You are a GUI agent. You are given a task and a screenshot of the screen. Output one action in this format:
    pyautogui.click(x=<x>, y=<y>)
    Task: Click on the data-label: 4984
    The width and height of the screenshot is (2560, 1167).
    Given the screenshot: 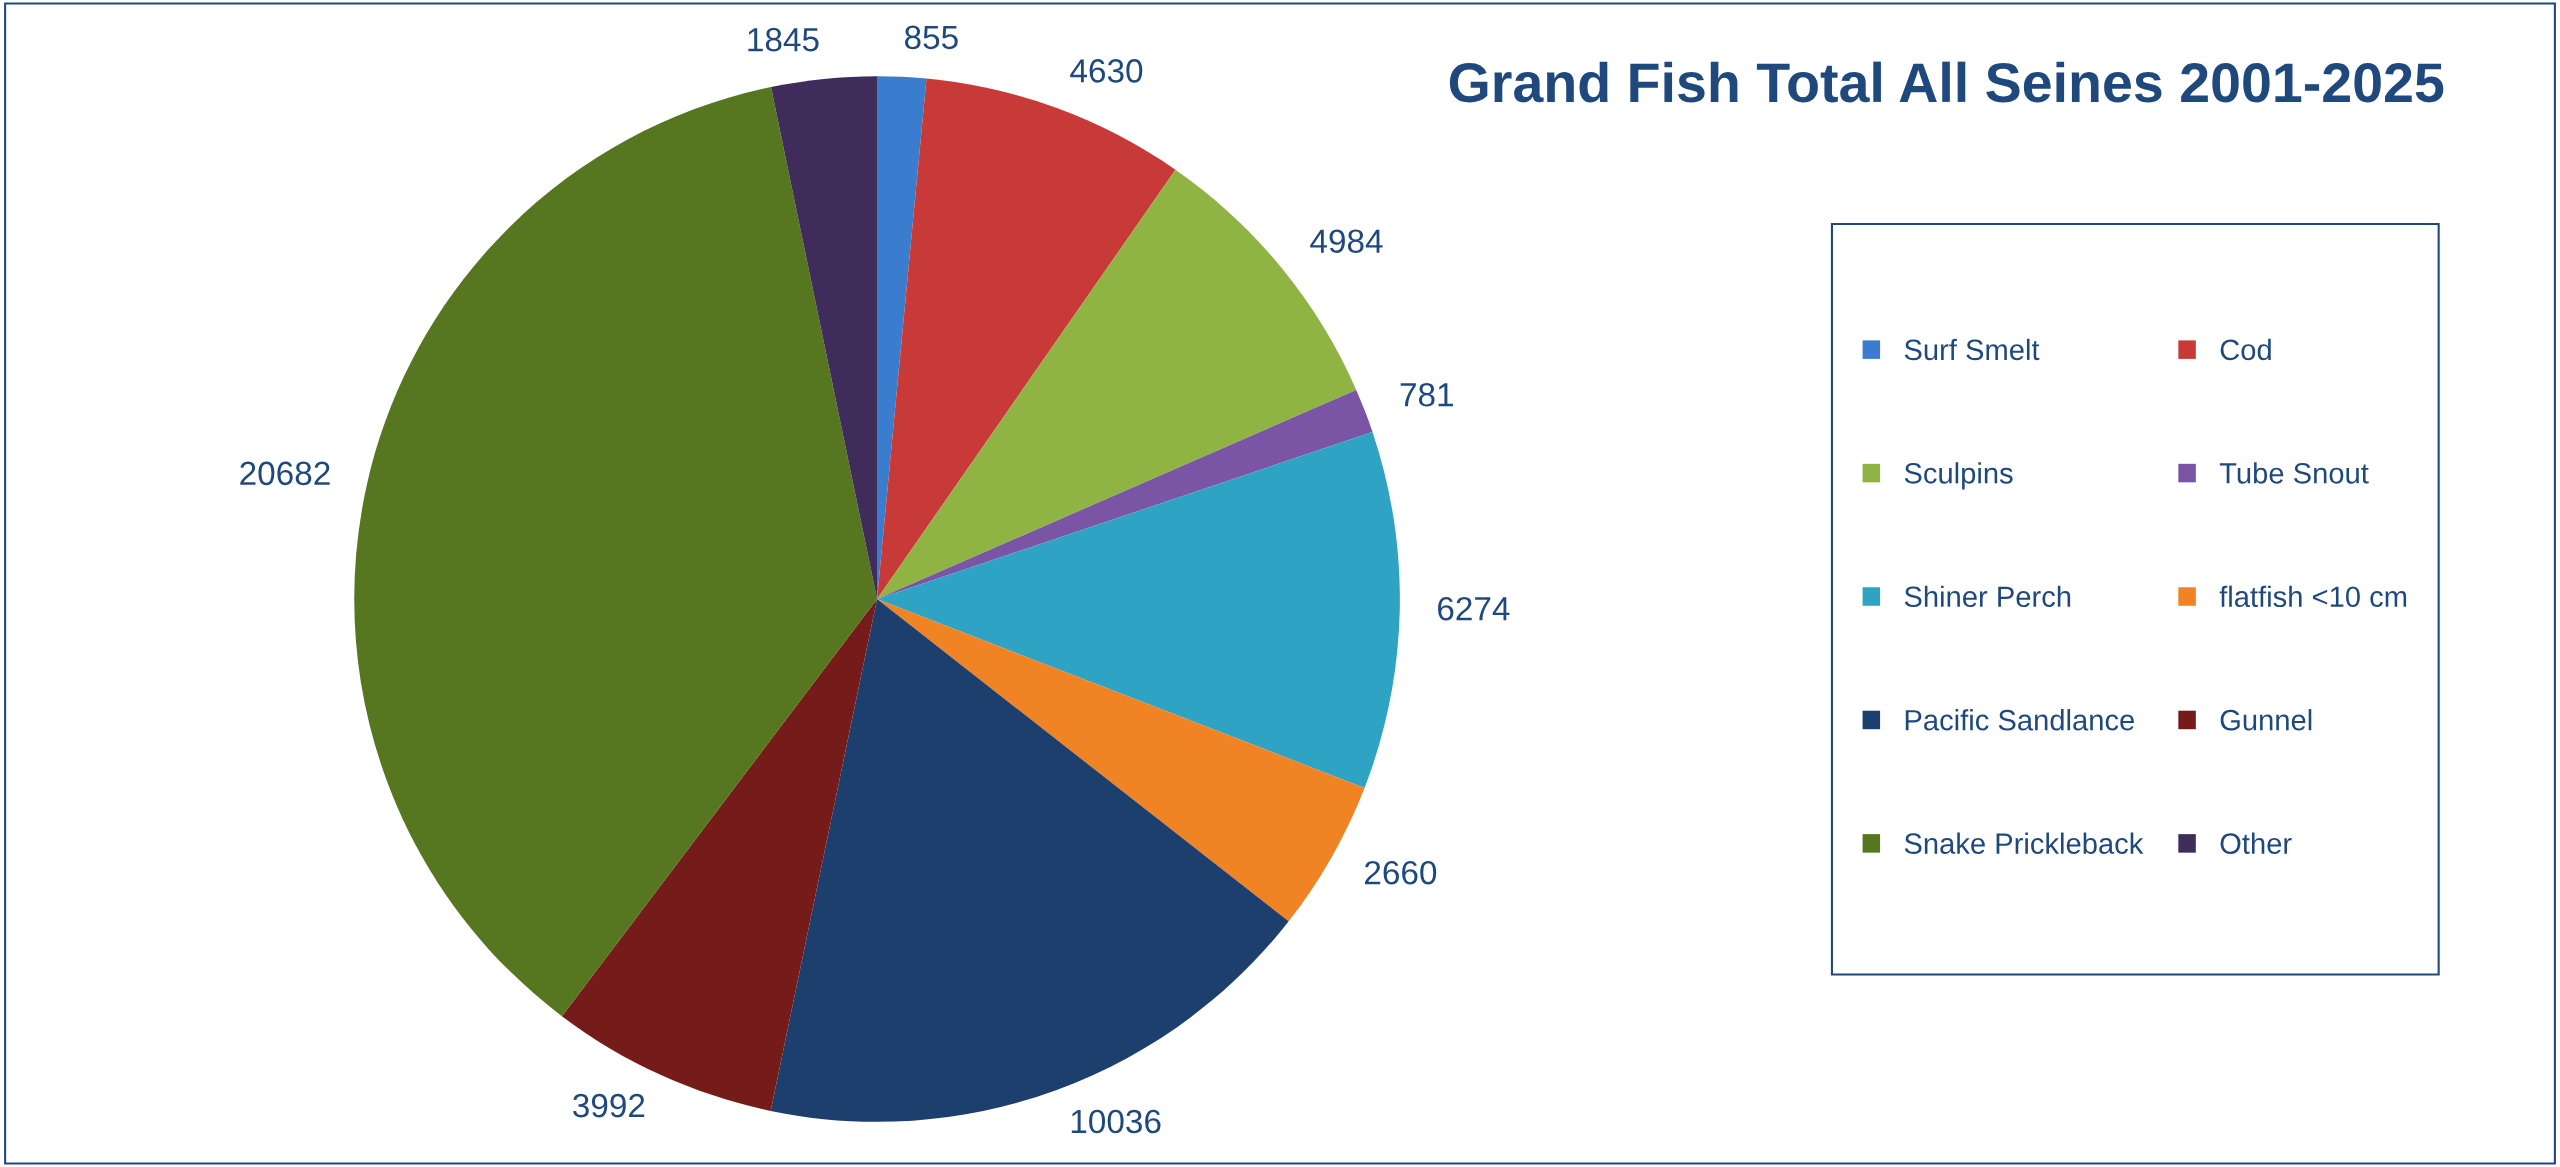 What is the action you would take?
    pyautogui.click(x=1346, y=241)
    